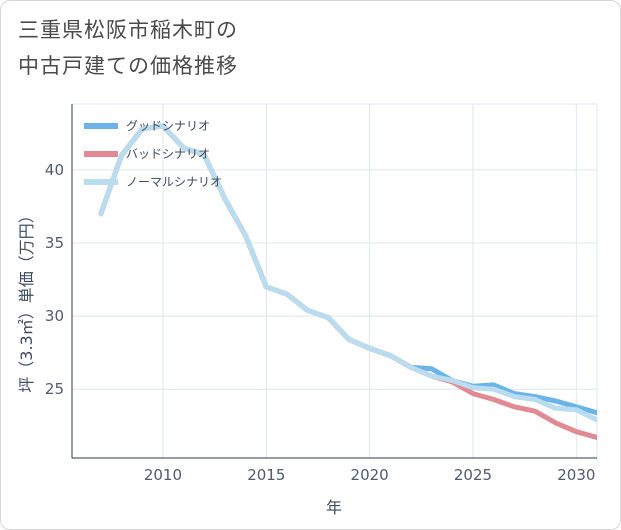  I want to click on y-axis-title: 坪（3.3㎡）単価（万円）, so click(26, 299).